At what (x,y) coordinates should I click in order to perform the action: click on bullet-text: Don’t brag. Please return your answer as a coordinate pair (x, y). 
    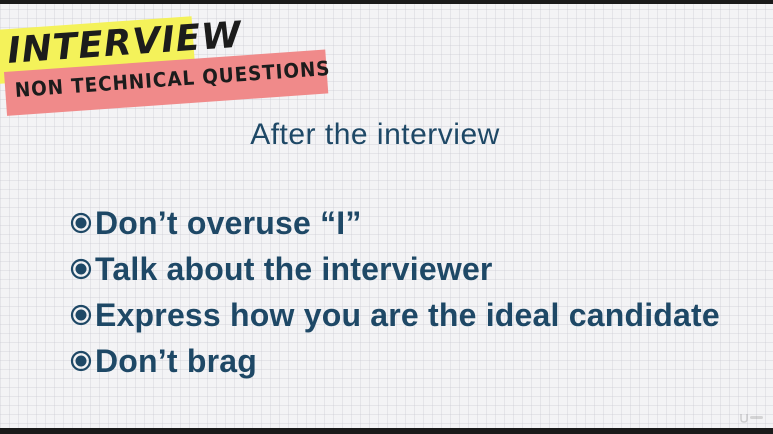
    Looking at the image, I should click on (176, 360).